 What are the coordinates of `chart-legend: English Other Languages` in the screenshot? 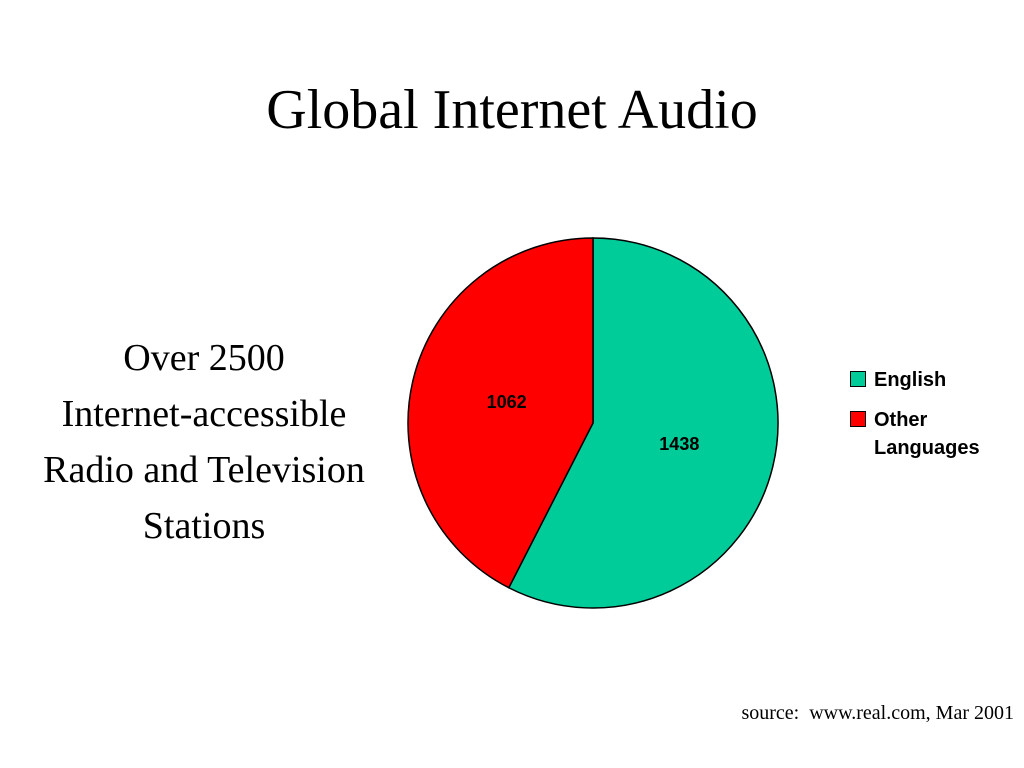 It's located at (935, 420).